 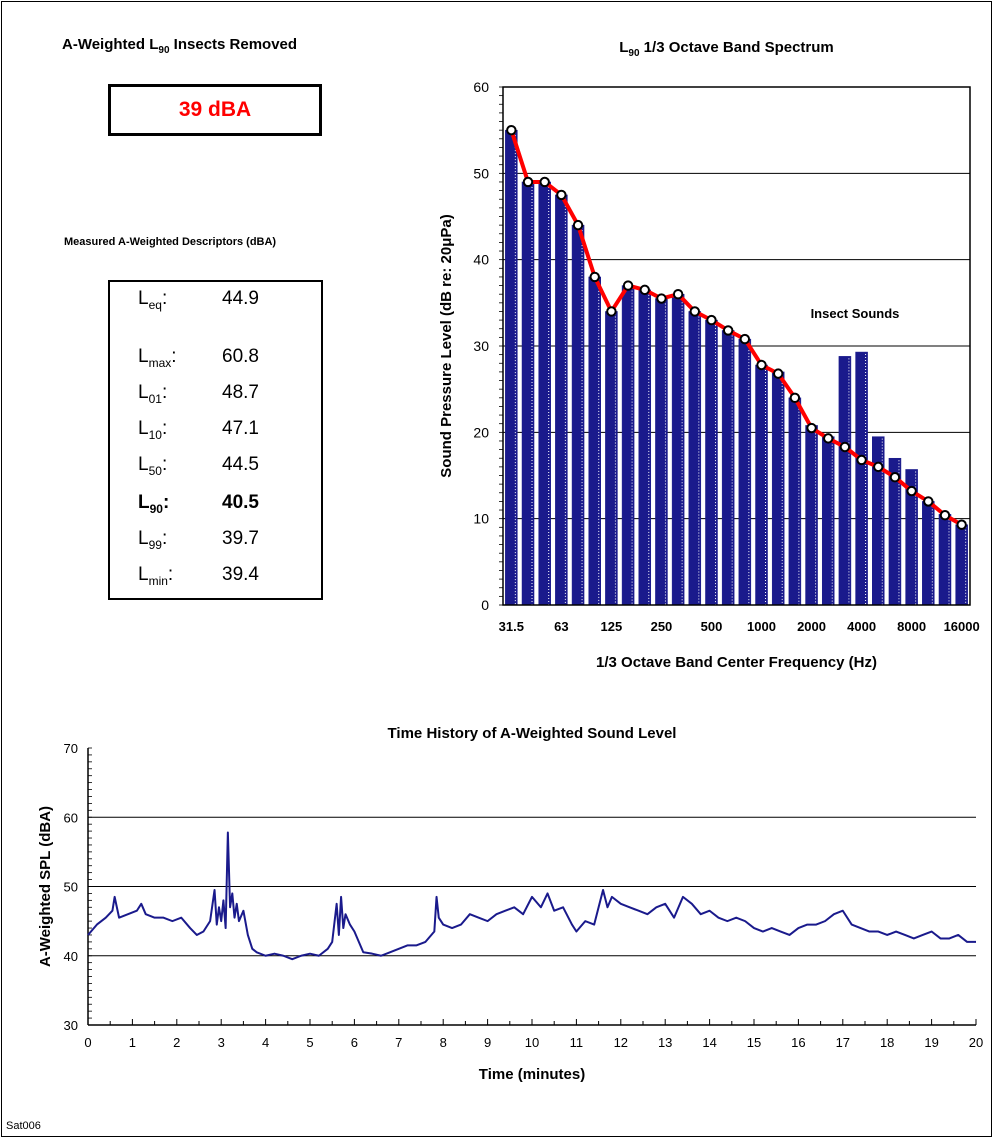 I want to click on descriptor-value: 60.8, so click(x=240, y=356).